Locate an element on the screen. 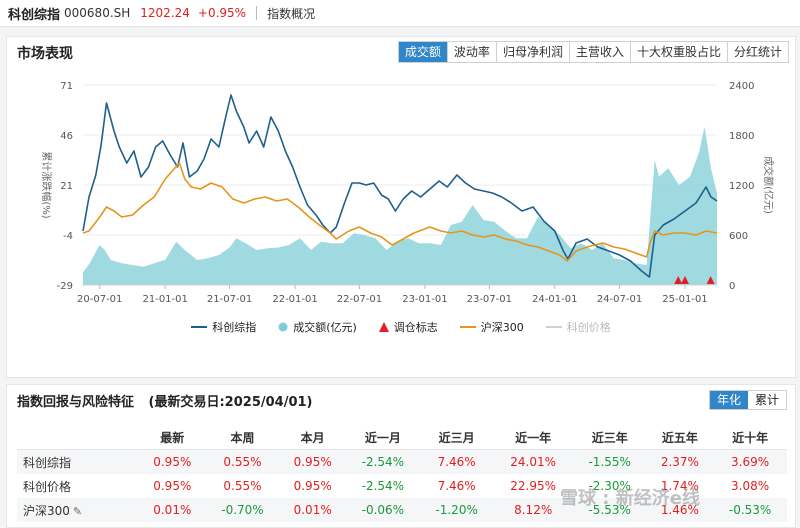 The width and height of the screenshot is (800, 528). divider is located at coordinates (257, 13).